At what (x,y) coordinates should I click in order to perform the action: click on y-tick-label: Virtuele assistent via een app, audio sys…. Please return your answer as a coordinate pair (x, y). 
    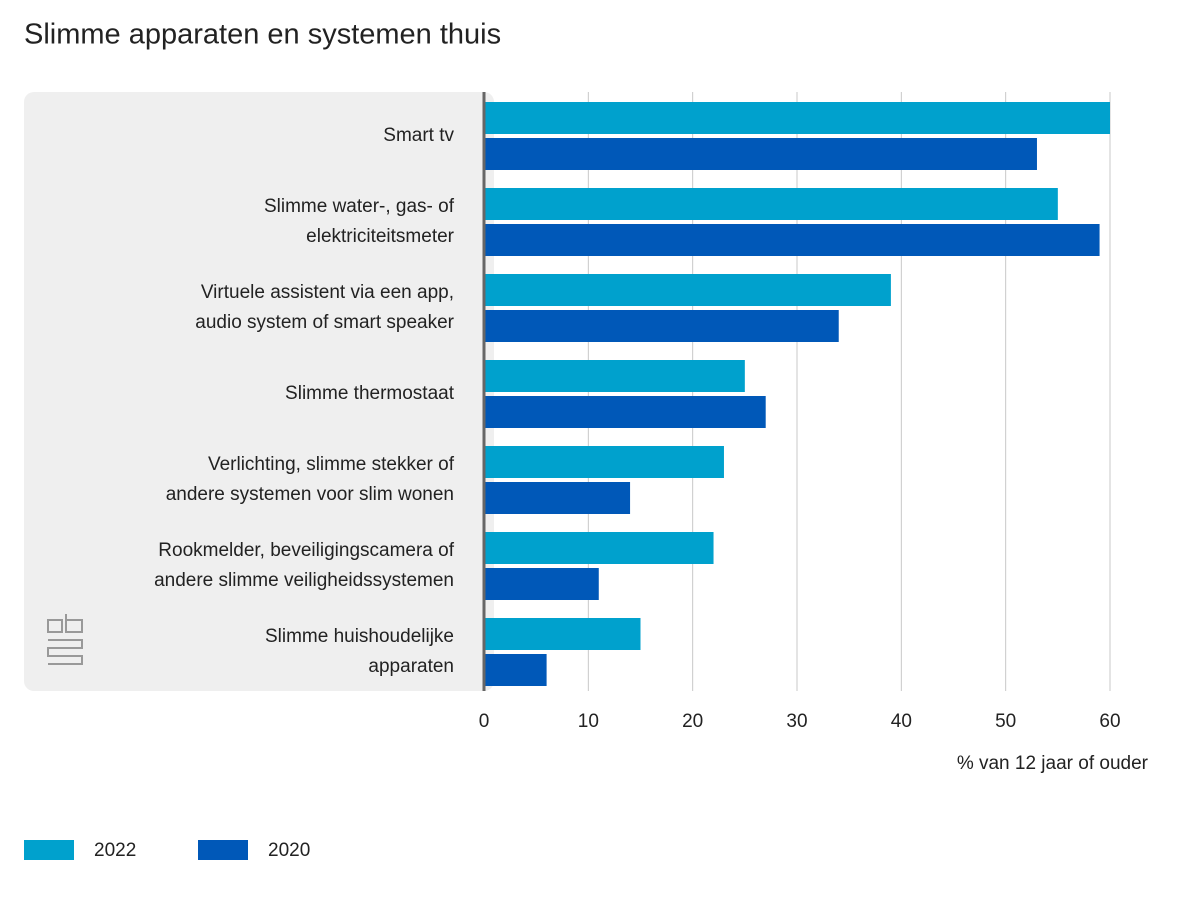
    Looking at the image, I should click on (324, 307).